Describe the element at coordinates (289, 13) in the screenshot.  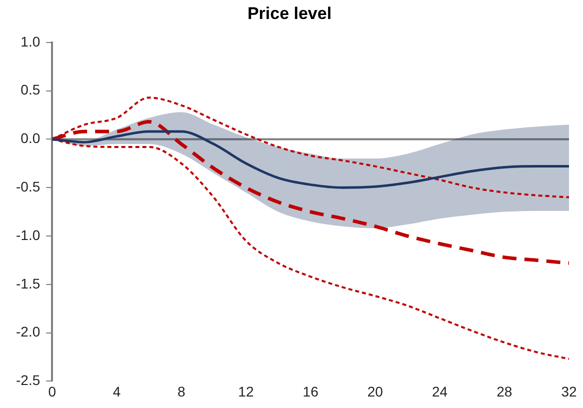
I see `chart-title: Price level` at that location.